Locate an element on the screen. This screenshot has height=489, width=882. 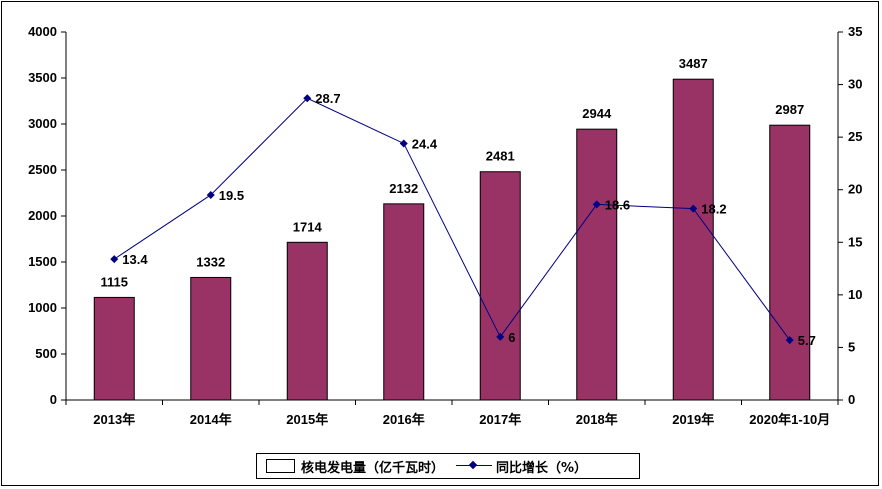
legend-line-marker is located at coordinates (474, 466).